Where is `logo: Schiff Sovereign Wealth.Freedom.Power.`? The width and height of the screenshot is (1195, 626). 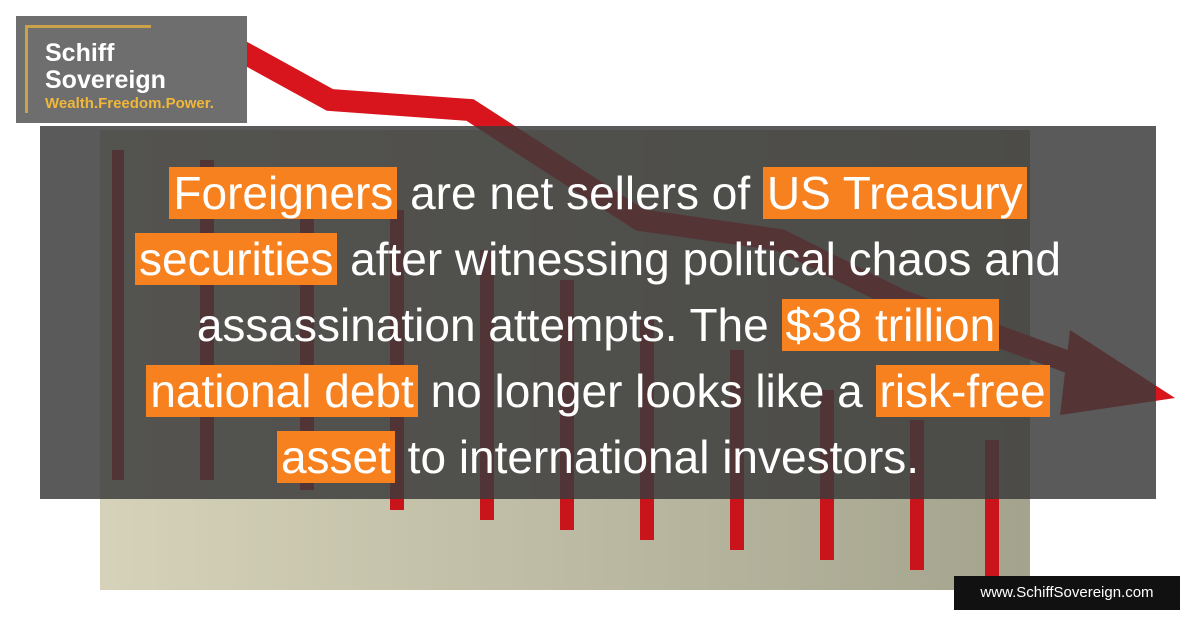 logo: Schiff Sovereign Wealth.Freedom.Power. is located at coordinates (131, 69).